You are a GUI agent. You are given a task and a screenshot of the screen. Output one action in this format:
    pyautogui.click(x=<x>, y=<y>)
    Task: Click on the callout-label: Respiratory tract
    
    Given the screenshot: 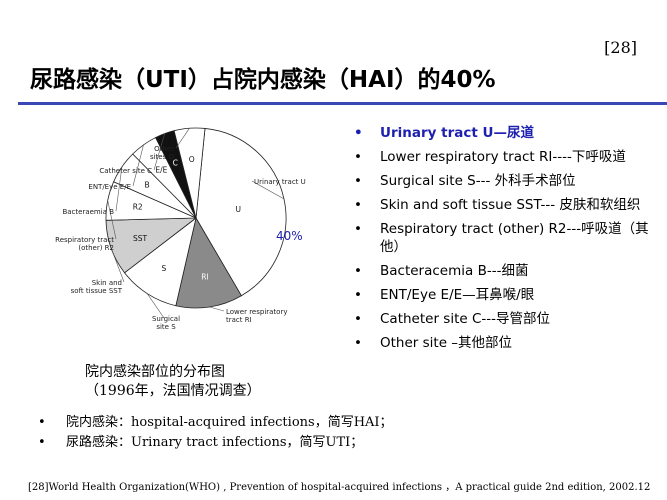 What is the action you would take?
    pyautogui.click(x=84, y=240)
    